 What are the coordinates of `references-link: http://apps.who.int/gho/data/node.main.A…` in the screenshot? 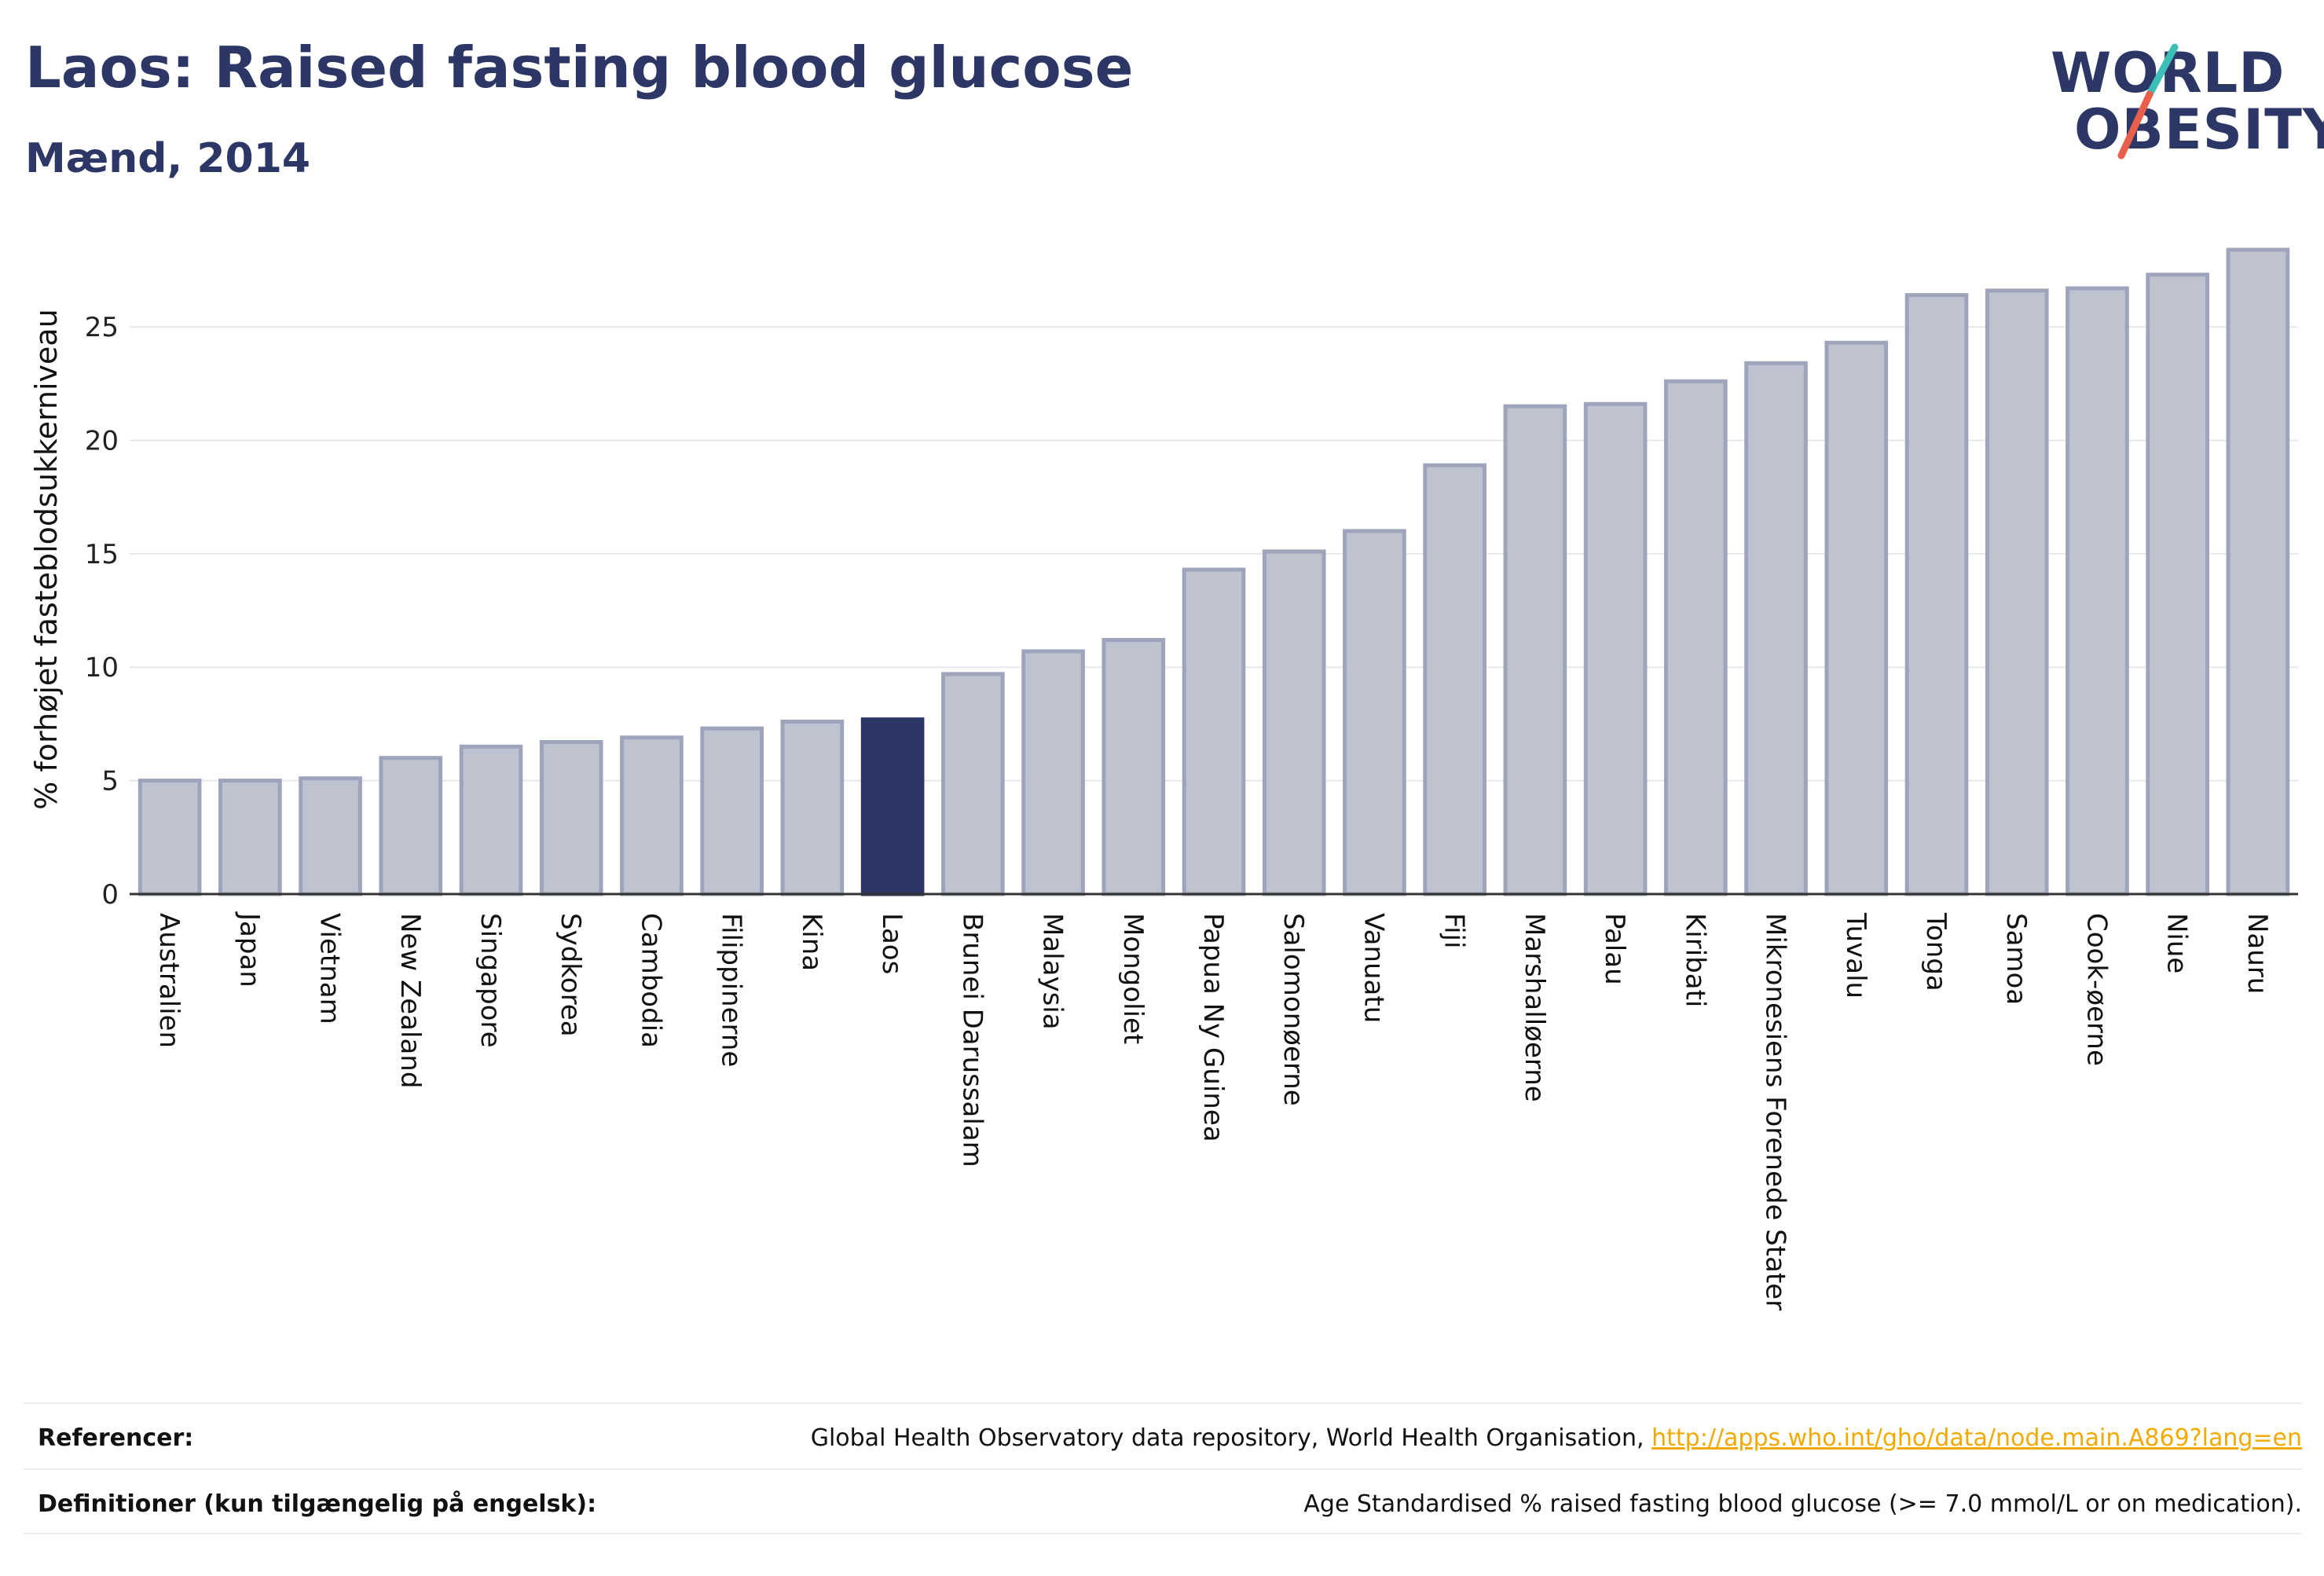 It's located at (1976, 1438).